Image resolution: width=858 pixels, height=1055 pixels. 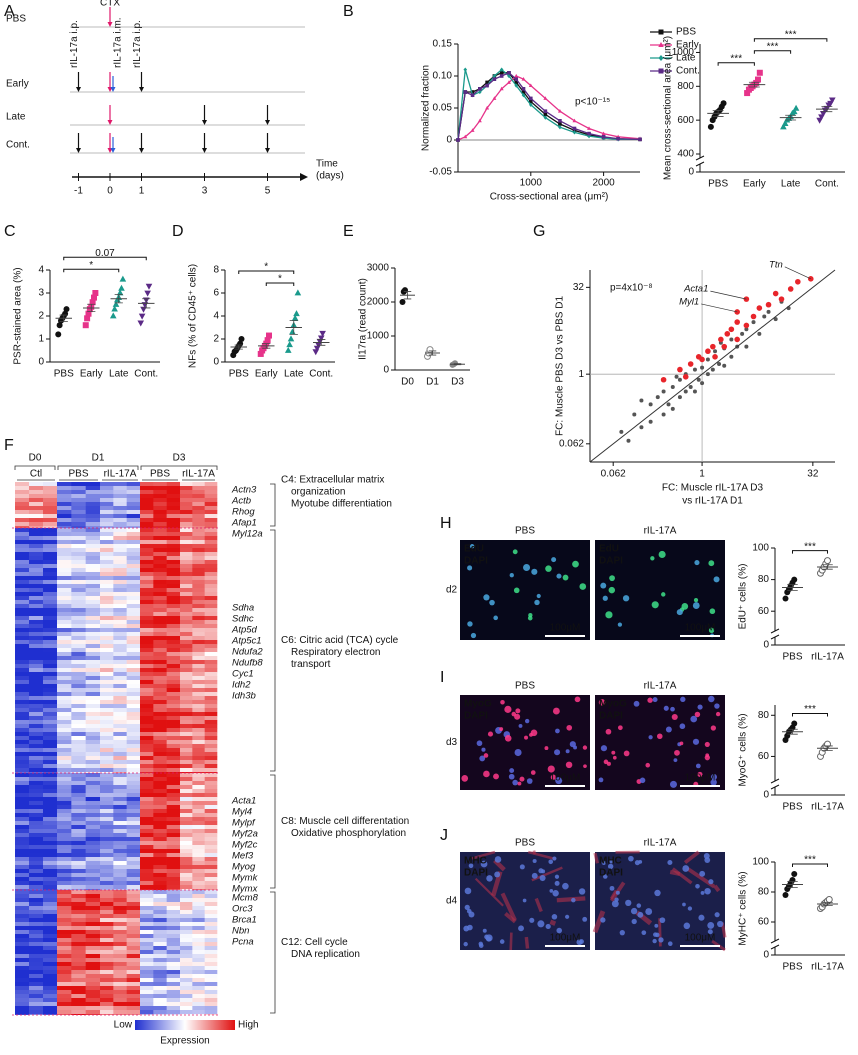 I want to click on series-line, so click(x=549, y=106).